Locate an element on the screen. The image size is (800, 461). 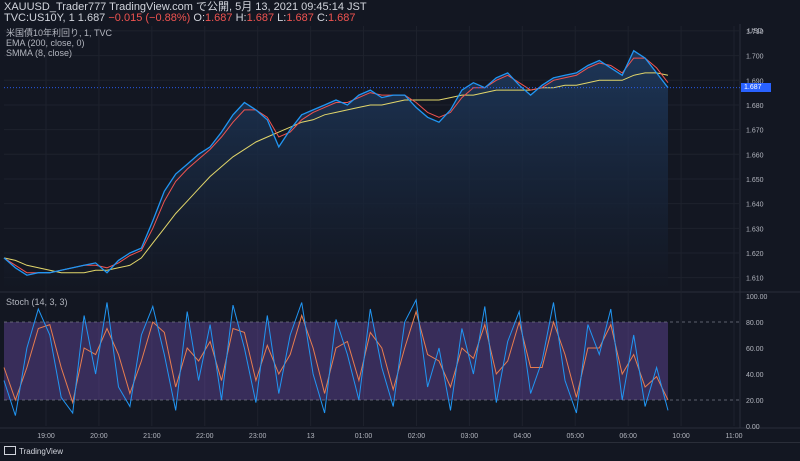
y-tick-label: 1.660 is located at coordinates (755, 155).